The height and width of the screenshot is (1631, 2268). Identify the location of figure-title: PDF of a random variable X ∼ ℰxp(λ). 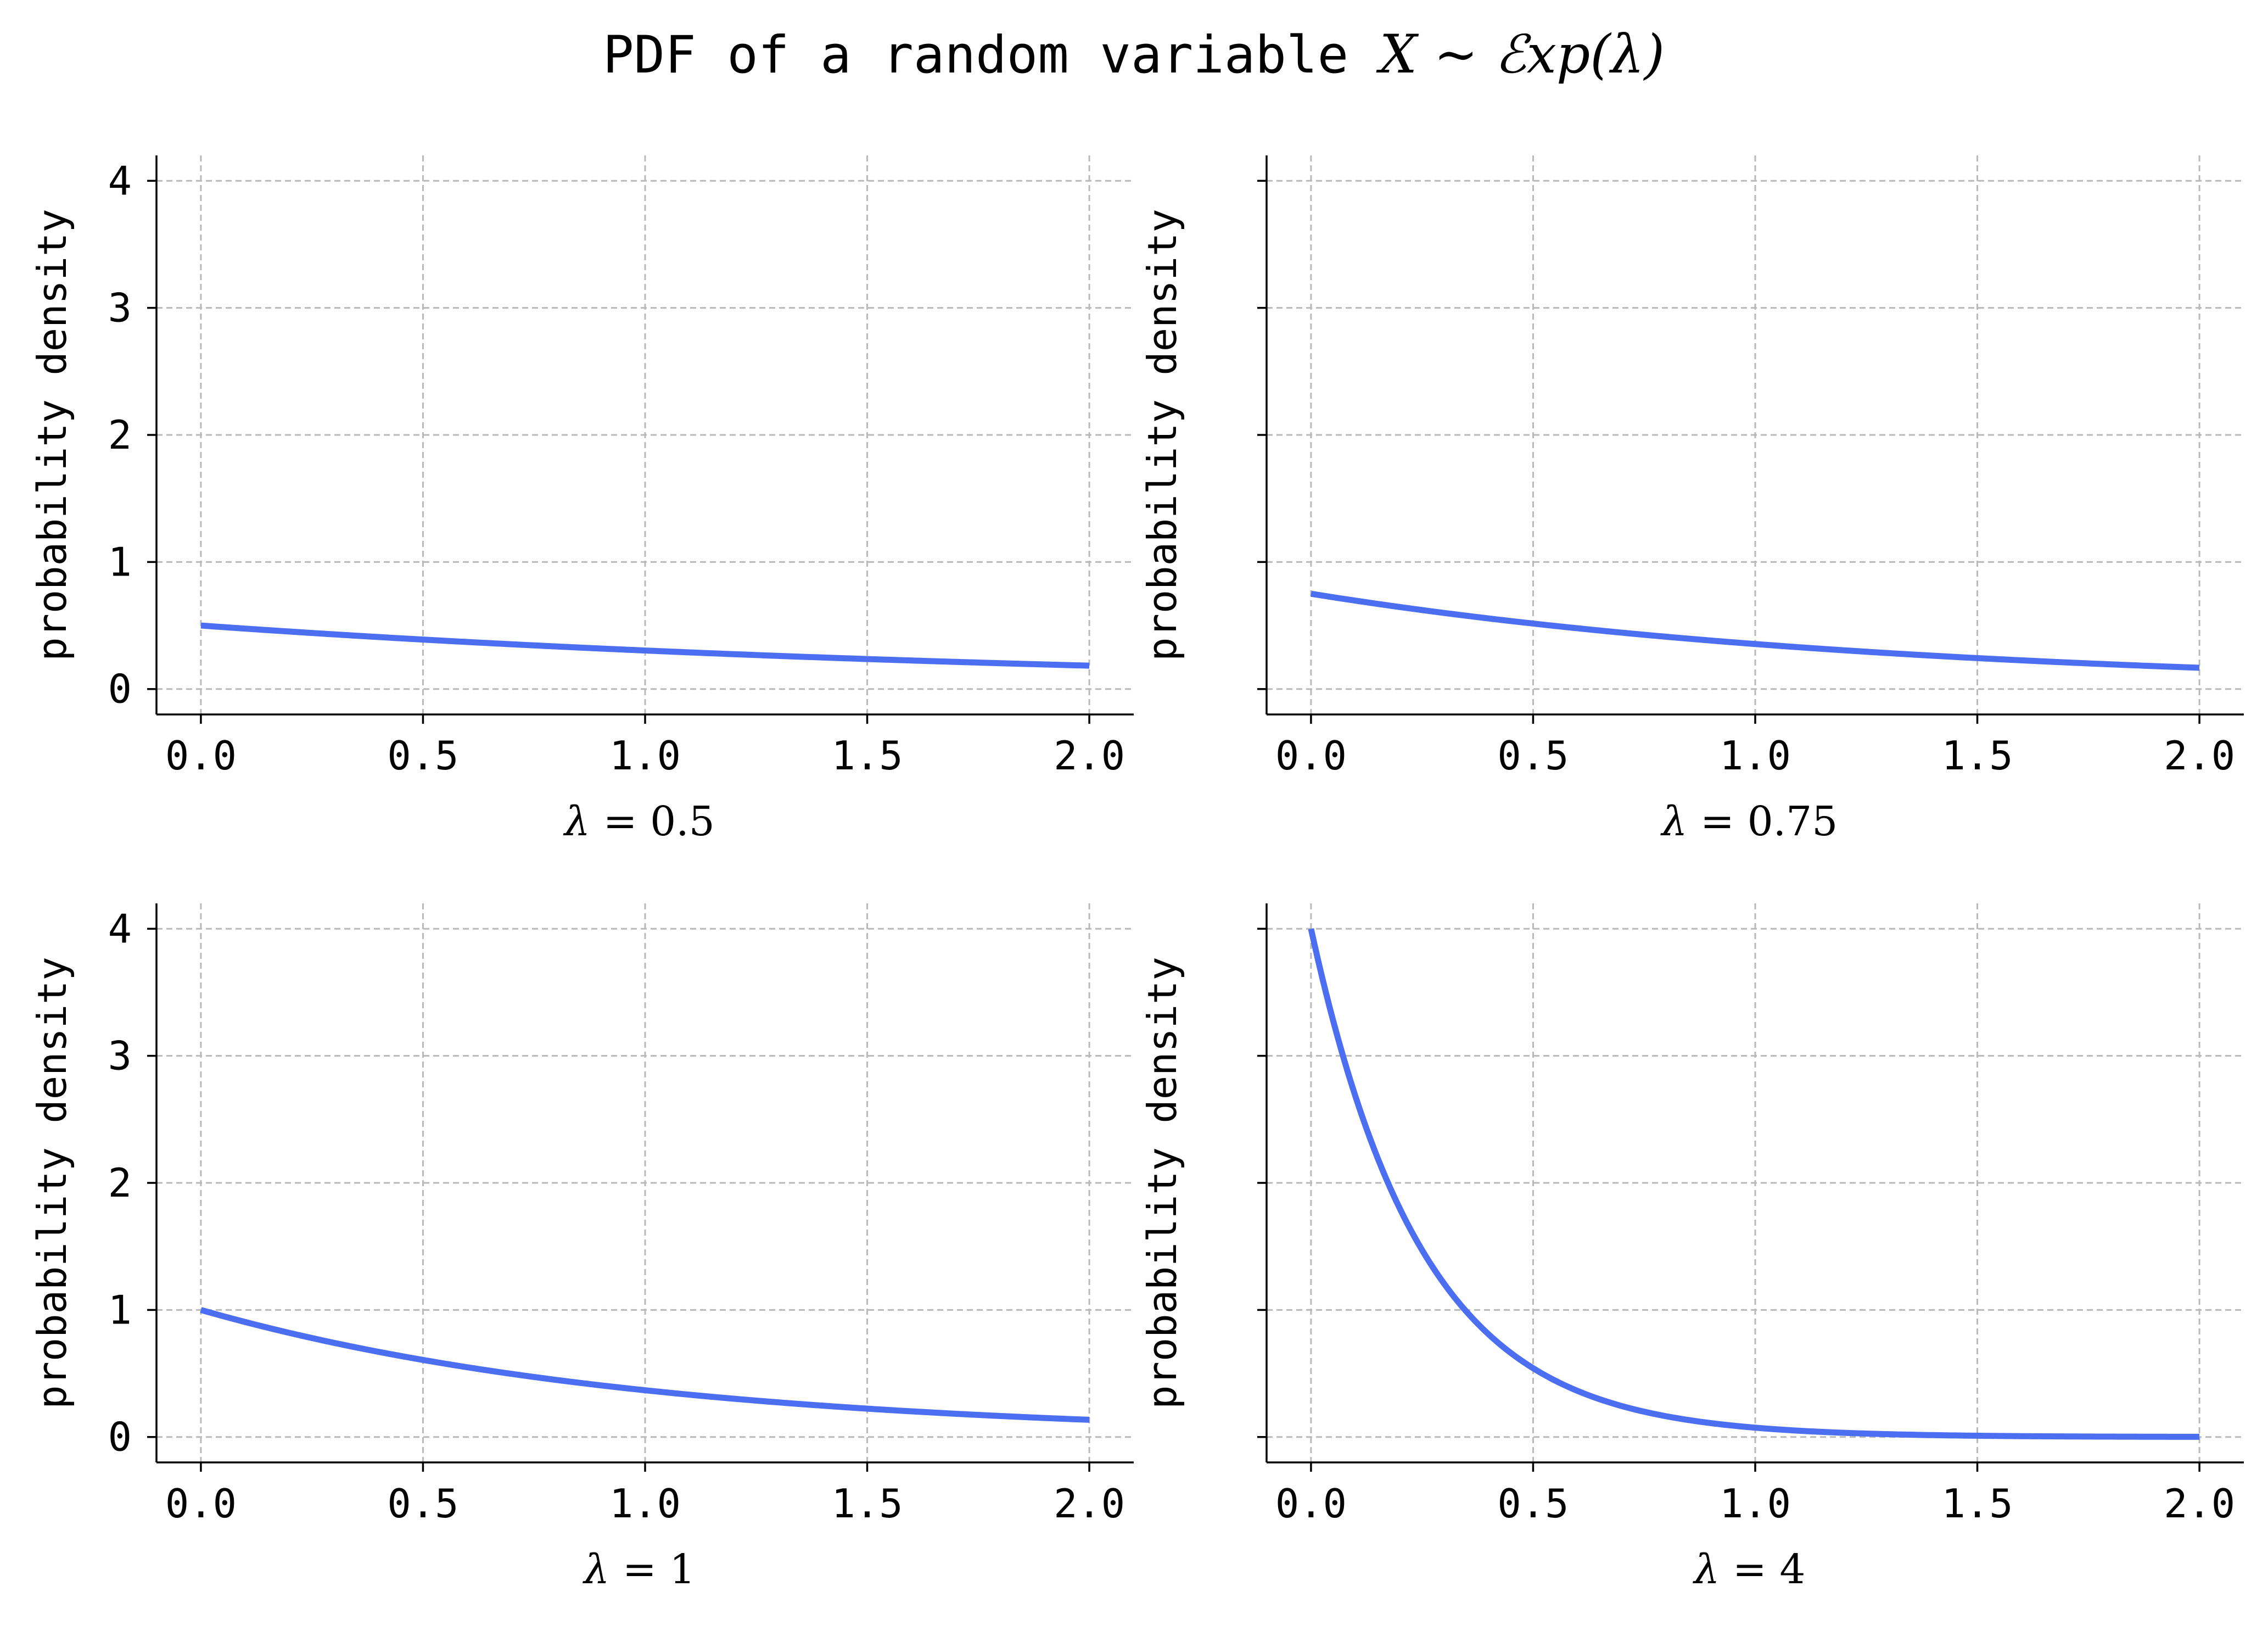
(1134, 55).